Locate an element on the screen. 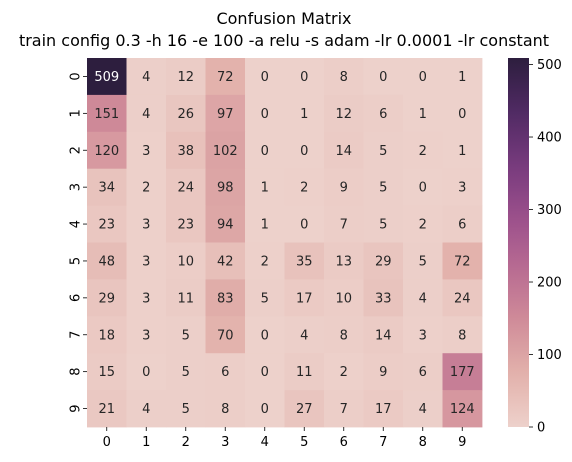 The width and height of the screenshot is (572, 462). cell-value-label: 177 is located at coordinates (462, 372).